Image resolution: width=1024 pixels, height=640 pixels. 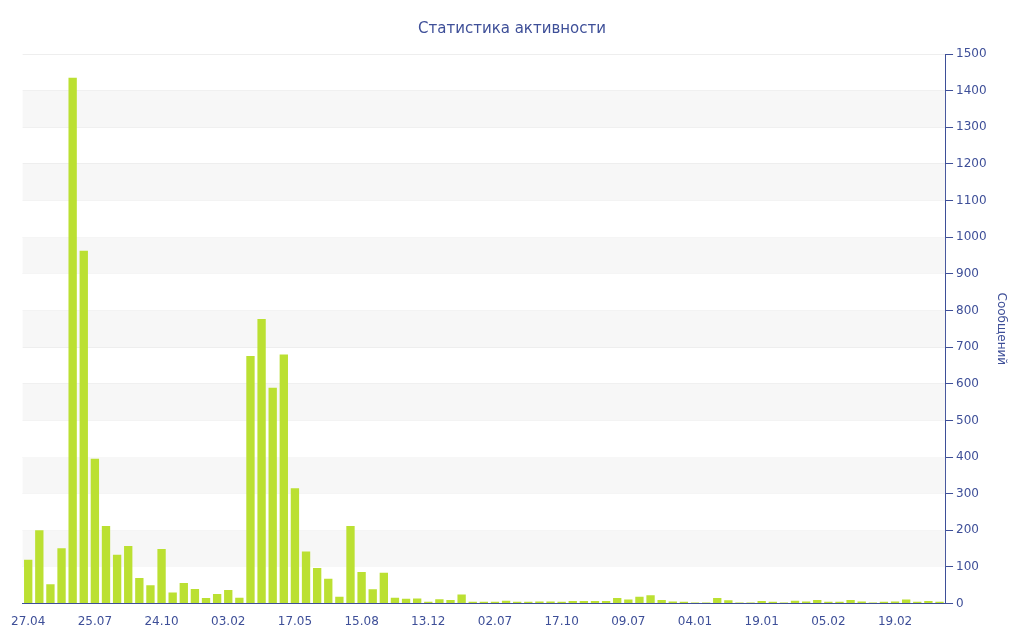 What do you see at coordinates (761, 620) in the screenshot?
I see `x-tick-label: 19.01` at bounding box center [761, 620].